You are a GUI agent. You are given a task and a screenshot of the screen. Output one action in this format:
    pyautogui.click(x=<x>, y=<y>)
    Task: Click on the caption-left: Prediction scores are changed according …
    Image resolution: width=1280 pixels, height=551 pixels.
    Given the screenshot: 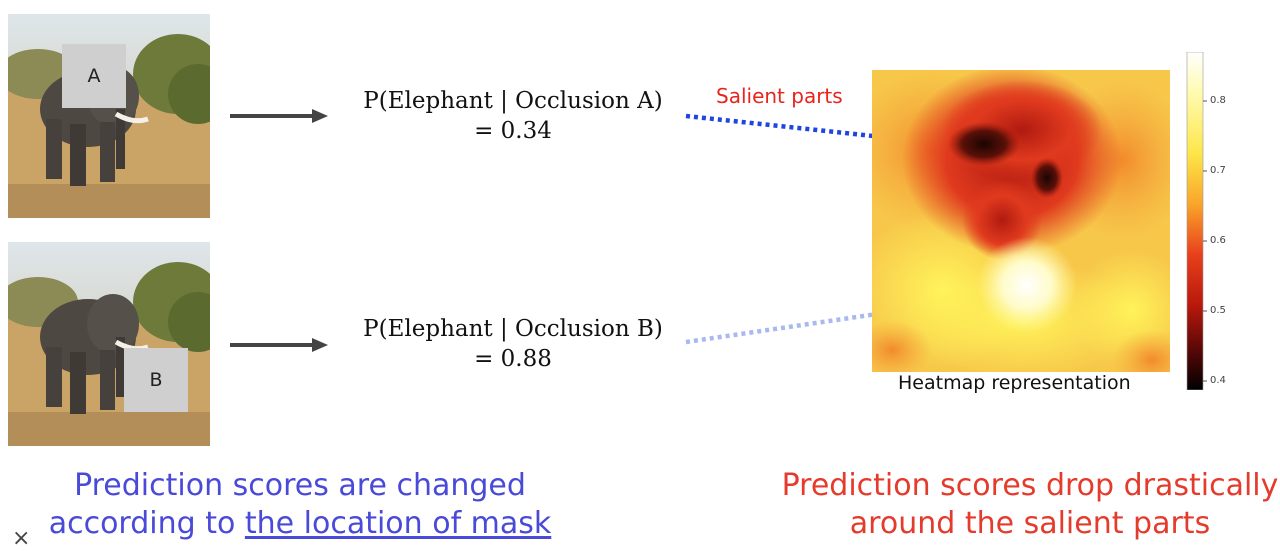 What is the action you would take?
    pyautogui.click(x=300, y=505)
    